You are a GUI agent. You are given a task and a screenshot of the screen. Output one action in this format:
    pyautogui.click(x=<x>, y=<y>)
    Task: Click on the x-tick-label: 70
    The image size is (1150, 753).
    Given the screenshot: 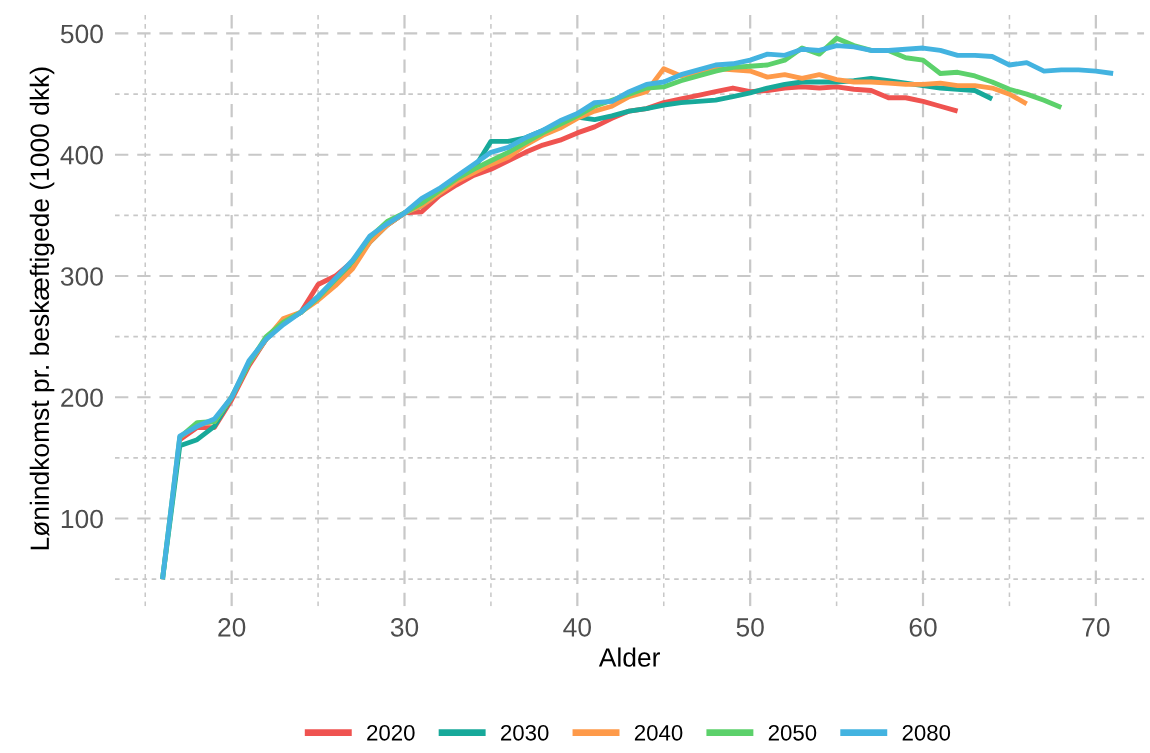 What is the action you would take?
    pyautogui.click(x=1096, y=627)
    